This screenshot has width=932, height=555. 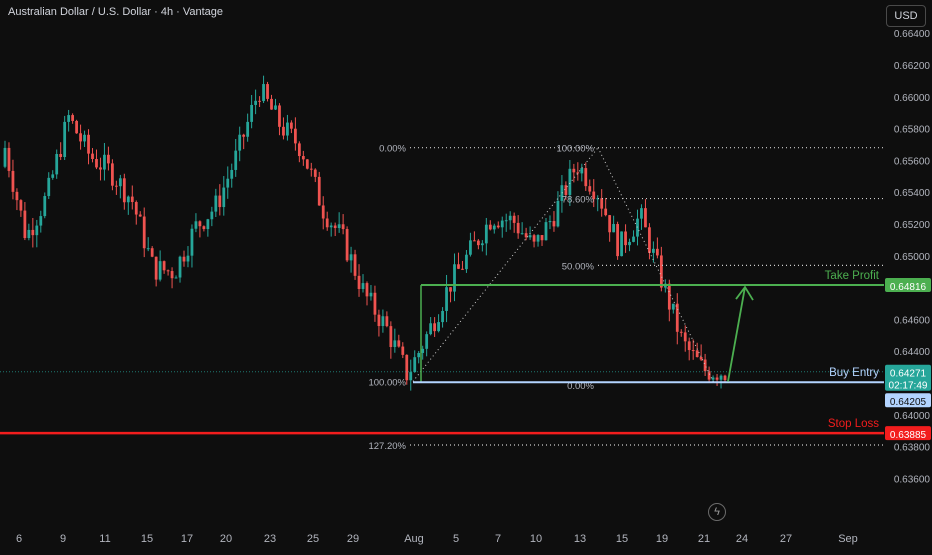 I want to click on time-tick-label: 19, so click(x=662, y=539).